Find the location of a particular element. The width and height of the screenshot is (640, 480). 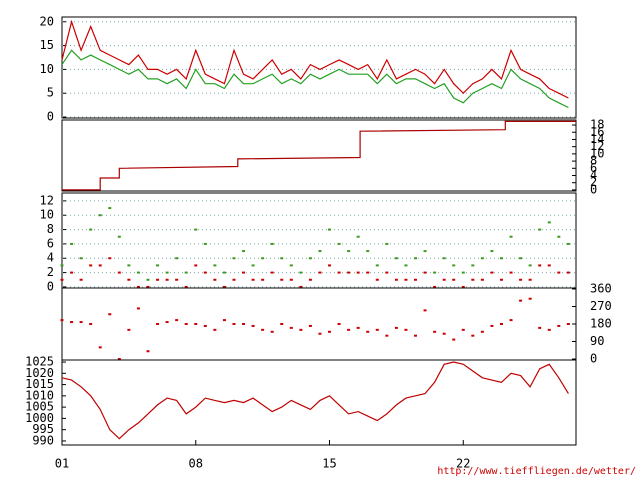

y-tick-label: 15 is located at coordinates (47, 45).